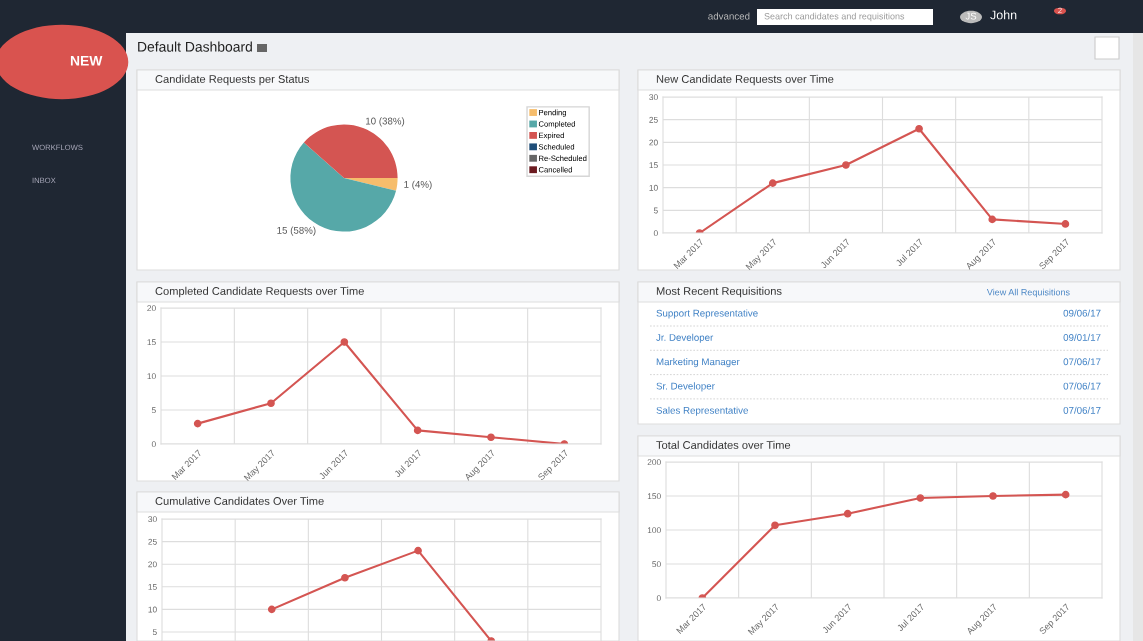 This screenshot has width=1143, height=641. I want to click on y-tick-label: 100, so click(654, 530).